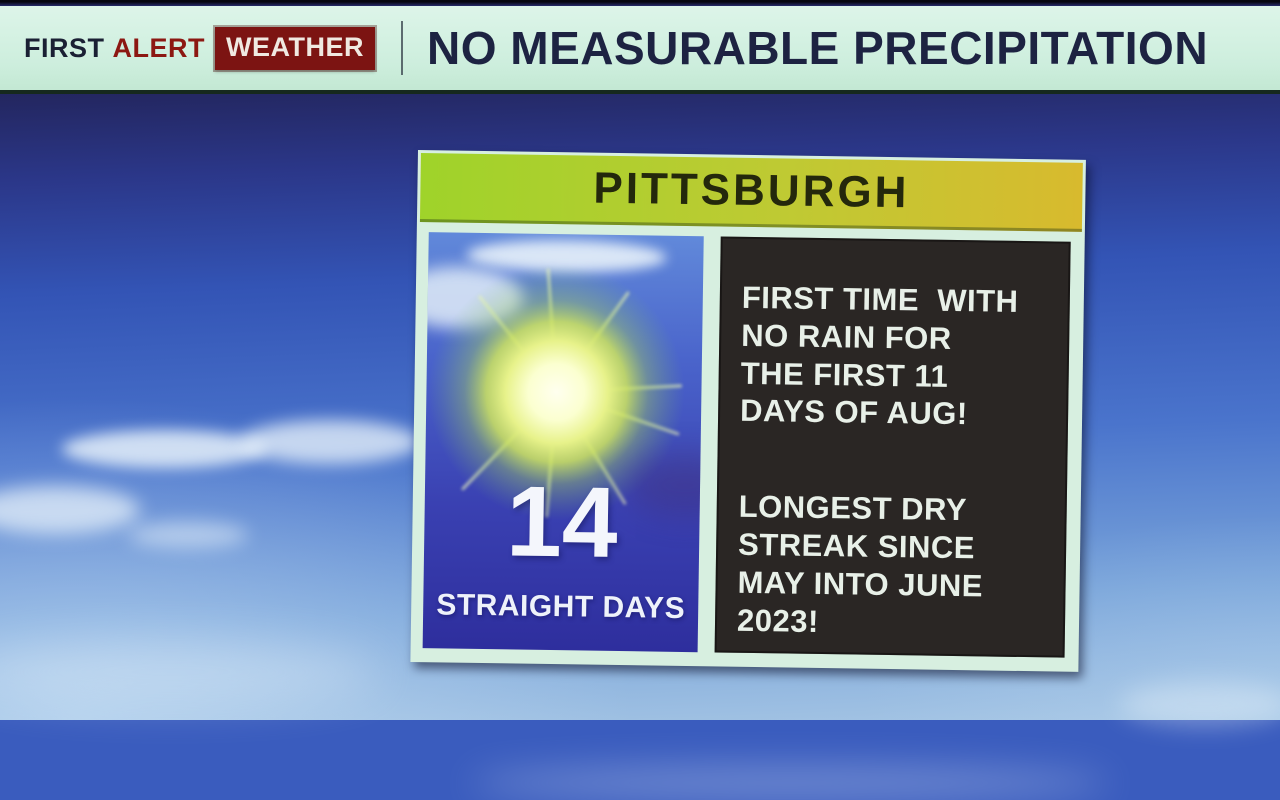 The width and height of the screenshot is (1280, 800). Describe the element at coordinates (158, 47) in the screenshot. I see `brand-alert-label: ALERT` at that location.